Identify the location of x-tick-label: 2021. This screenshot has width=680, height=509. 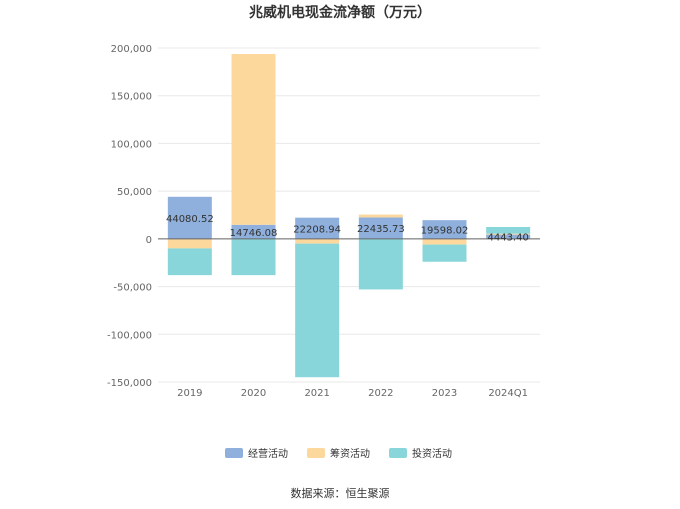
(316, 393).